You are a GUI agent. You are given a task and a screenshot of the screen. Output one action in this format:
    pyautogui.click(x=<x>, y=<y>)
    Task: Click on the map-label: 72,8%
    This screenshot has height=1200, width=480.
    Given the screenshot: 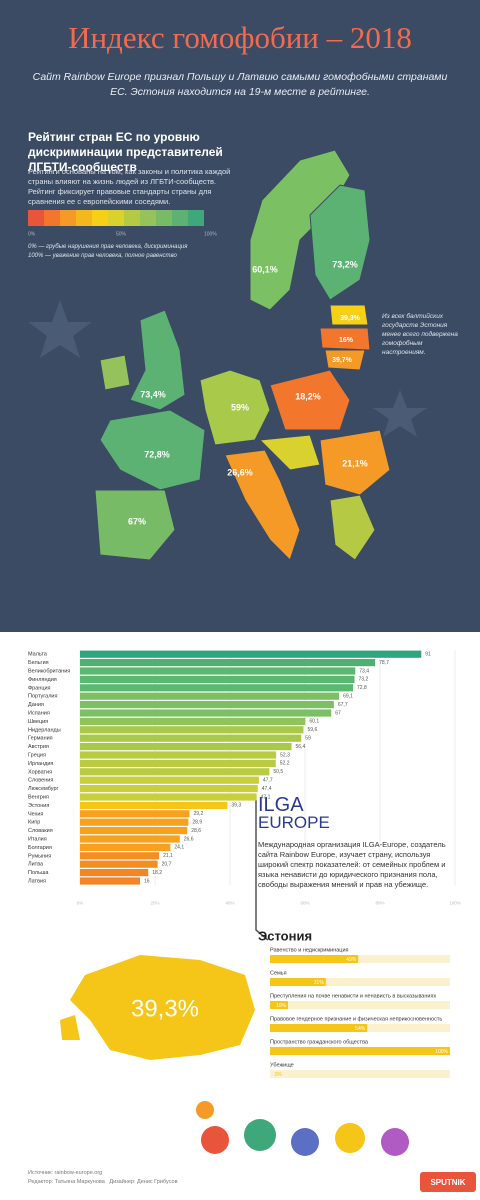 What is the action you would take?
    pyautogui.click(x=157, y=454)
    